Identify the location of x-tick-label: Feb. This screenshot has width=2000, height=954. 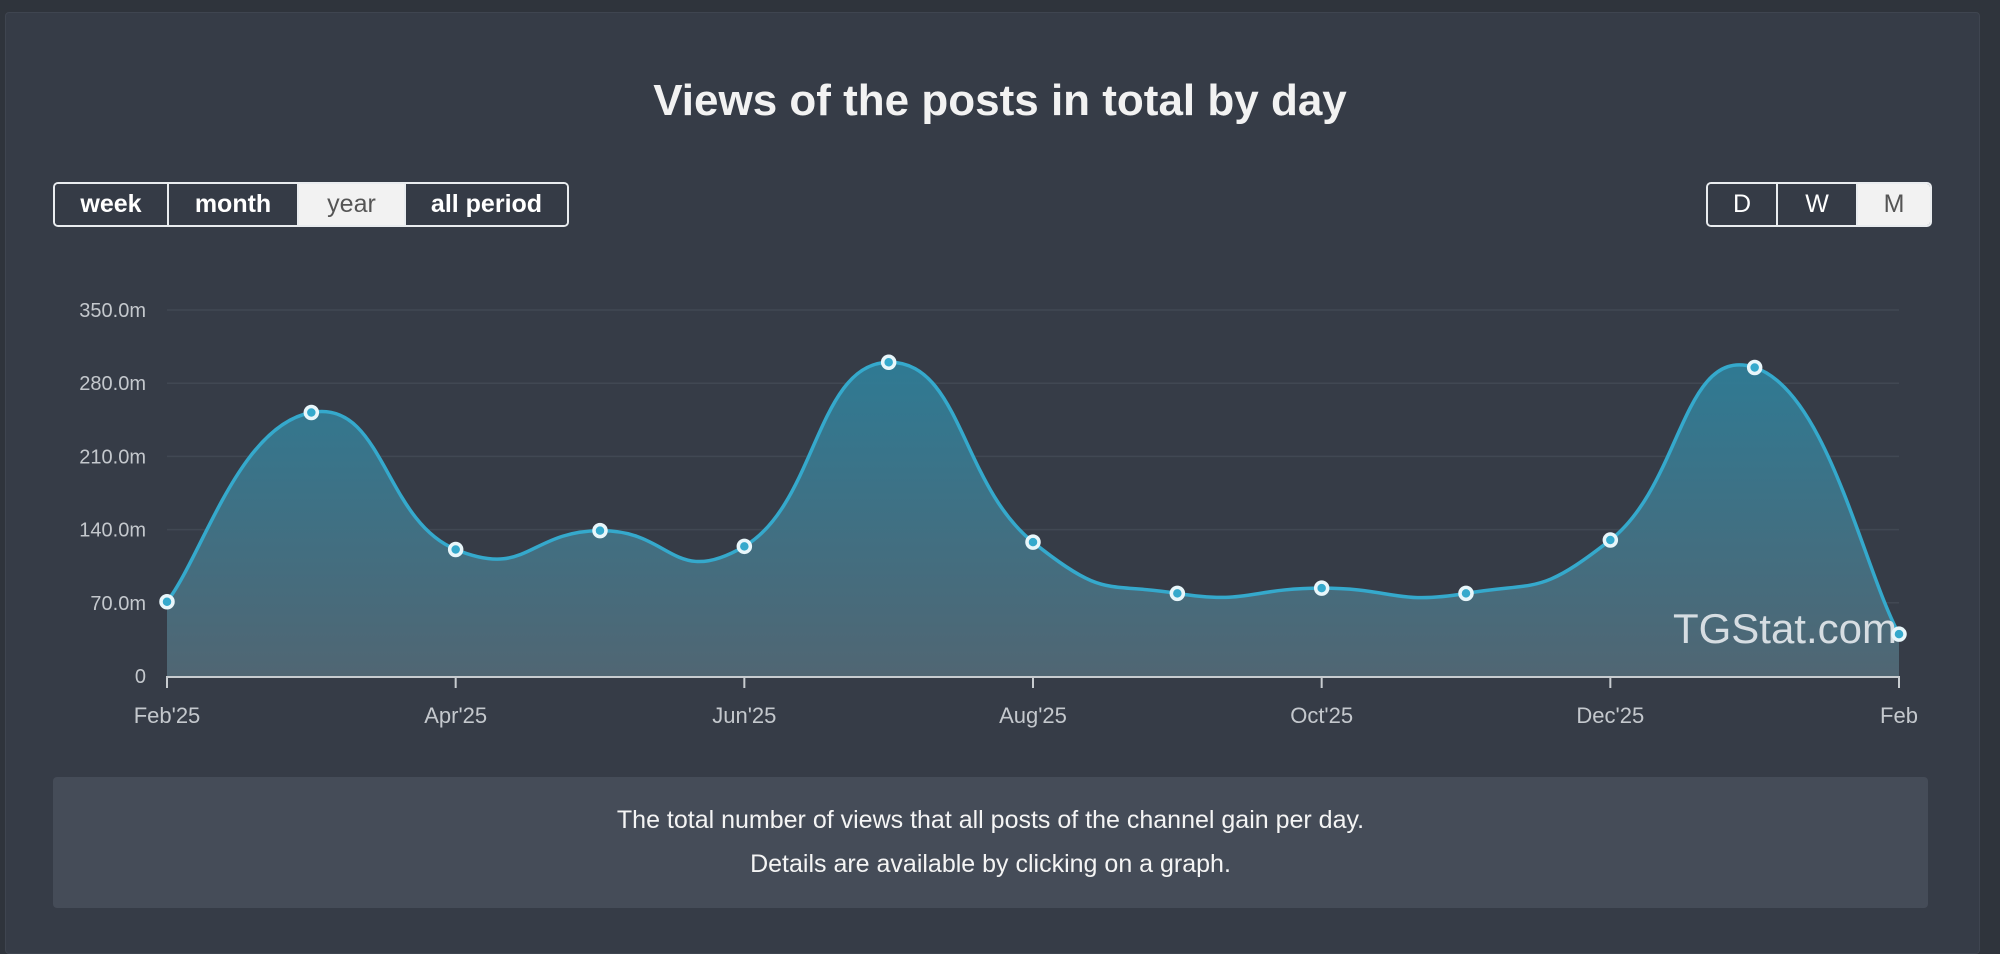
(1899, 715).